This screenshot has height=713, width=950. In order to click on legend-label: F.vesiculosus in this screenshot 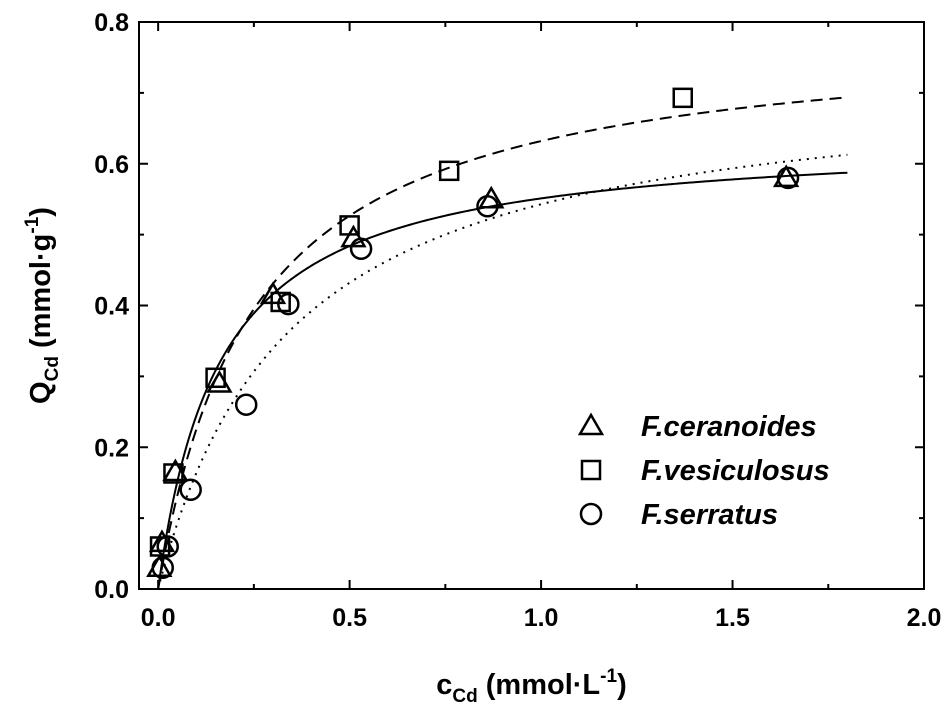, I will do `click(735, 471)`.